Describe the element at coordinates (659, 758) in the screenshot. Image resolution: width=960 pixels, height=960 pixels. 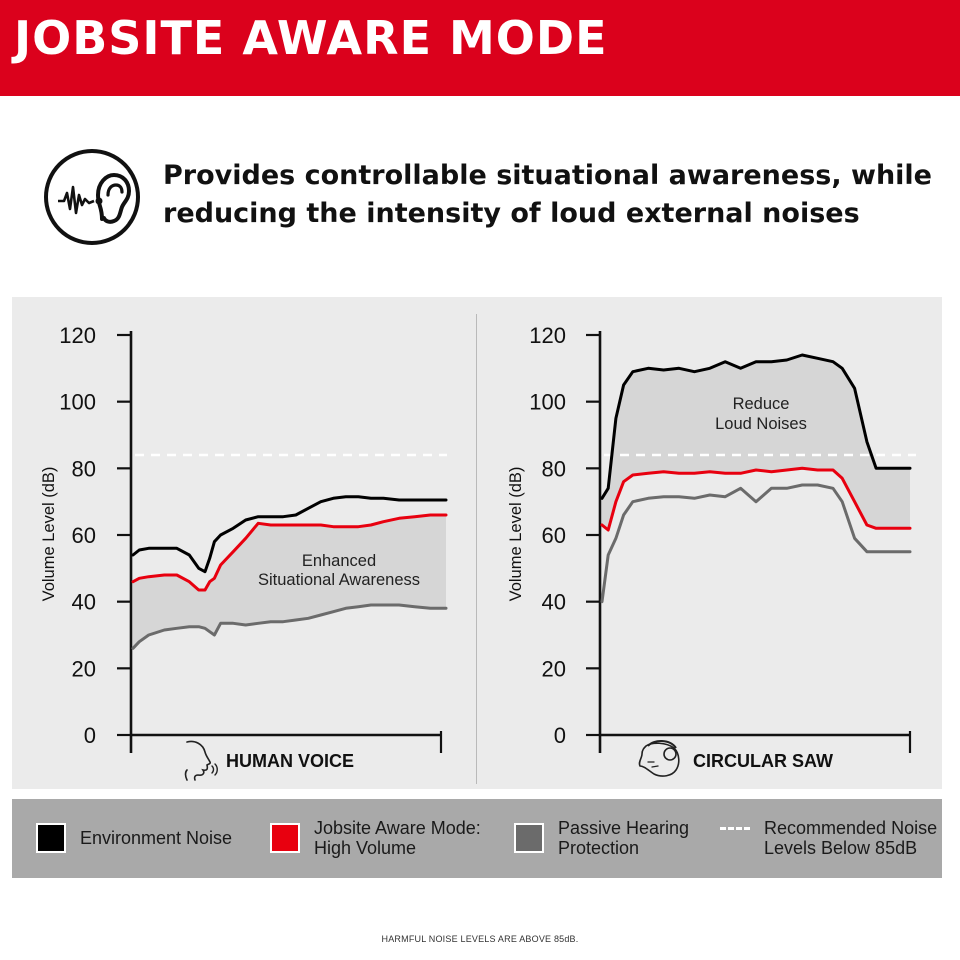
I see `head-with-earmuffs-icon` at that location.